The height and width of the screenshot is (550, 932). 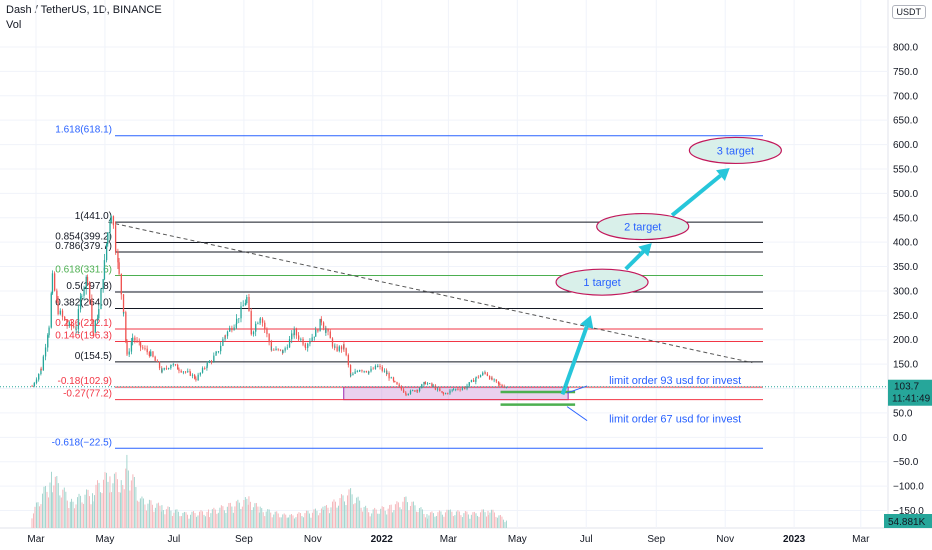 I want to click on price-tick-label: 150.0, so click(x=905, y=365).